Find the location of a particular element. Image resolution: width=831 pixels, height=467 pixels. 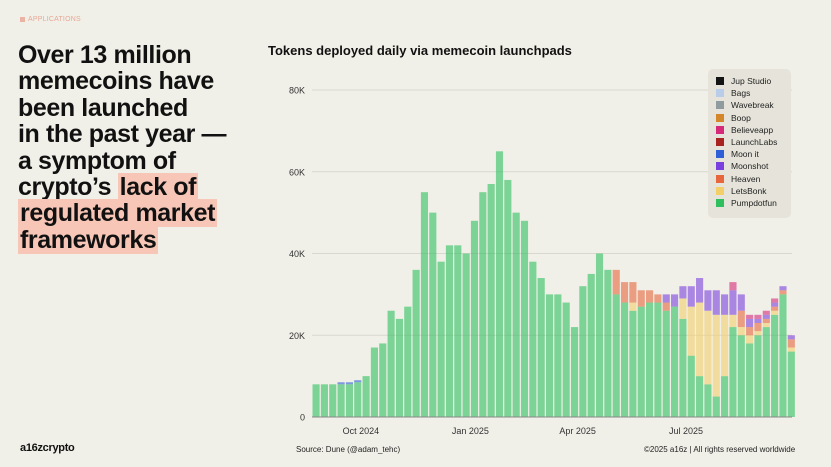

headline-highlight: regulated market is located at coordinates (118, 213).